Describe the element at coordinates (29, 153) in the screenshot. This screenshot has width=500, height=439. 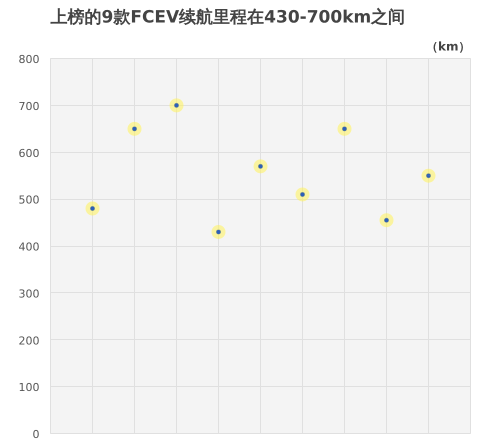
I see `y-tick-label: 600` at that location.